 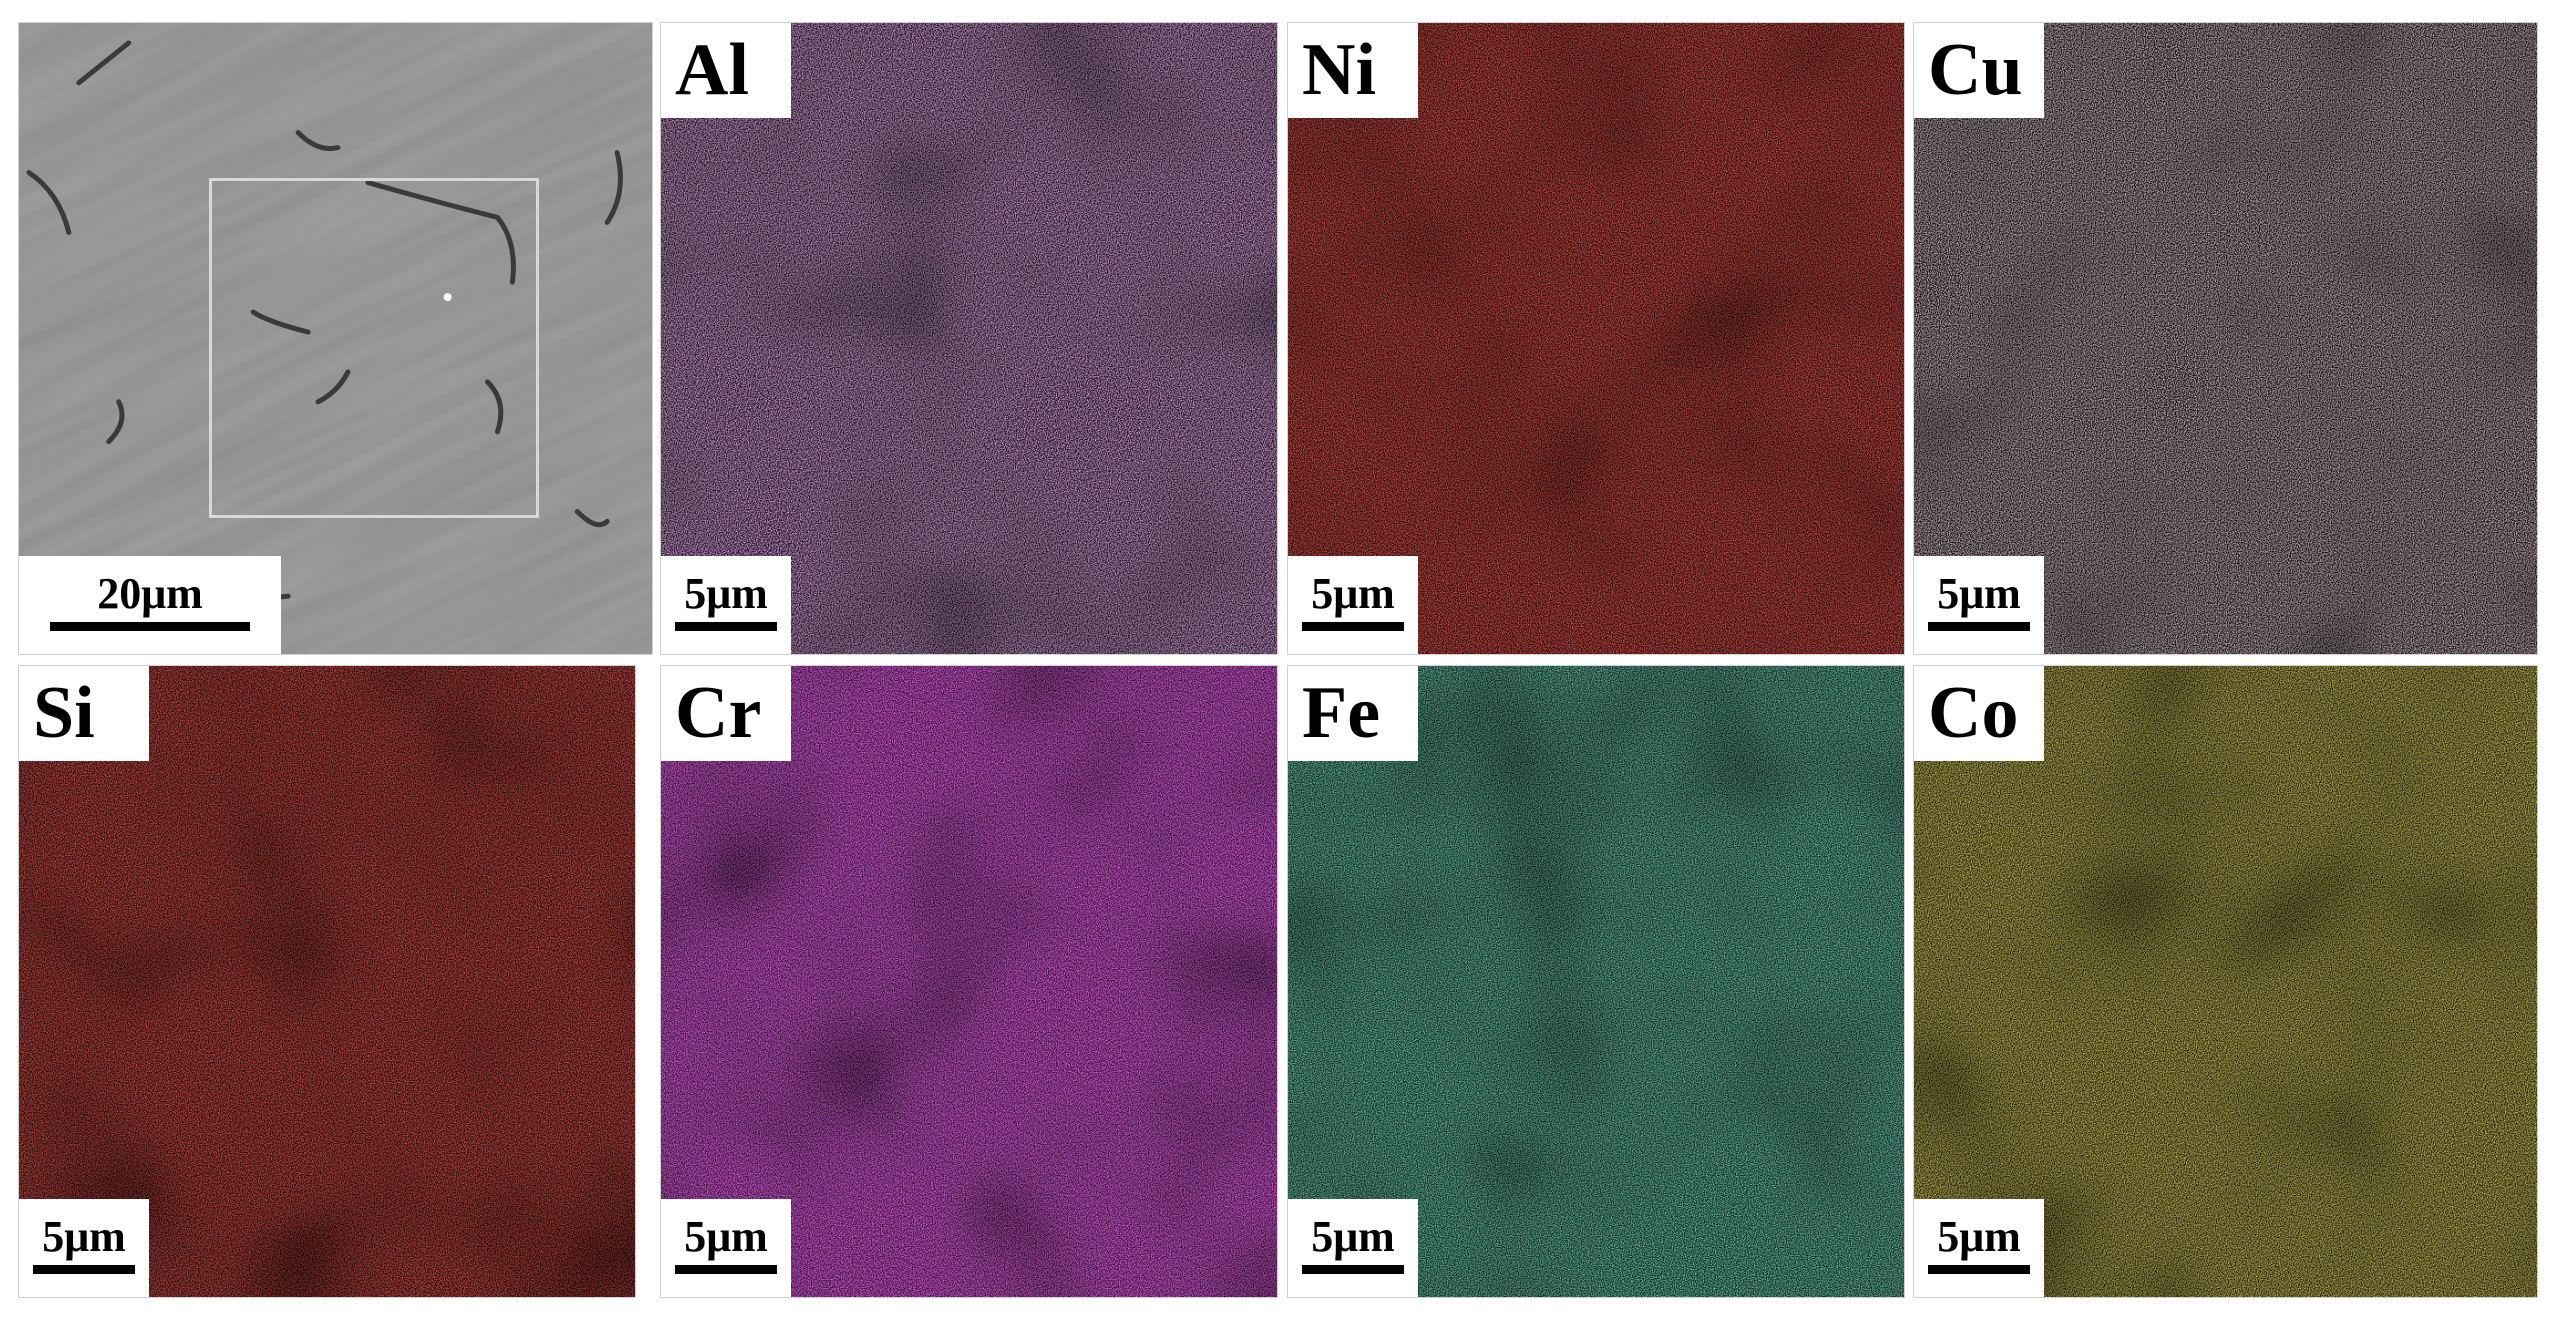 I want to click on scale-bar-co: 5μm, so click(x=1979, y=1248).